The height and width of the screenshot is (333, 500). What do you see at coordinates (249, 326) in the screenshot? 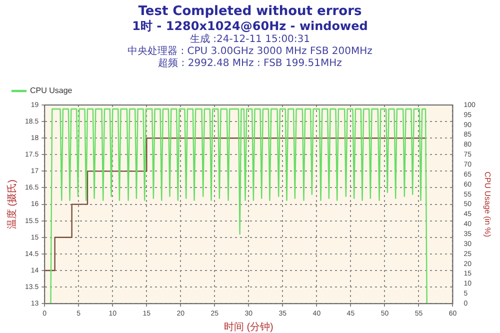
I see `x-axis-title: 时间 (分钟)` at bounding box center [249, 326].